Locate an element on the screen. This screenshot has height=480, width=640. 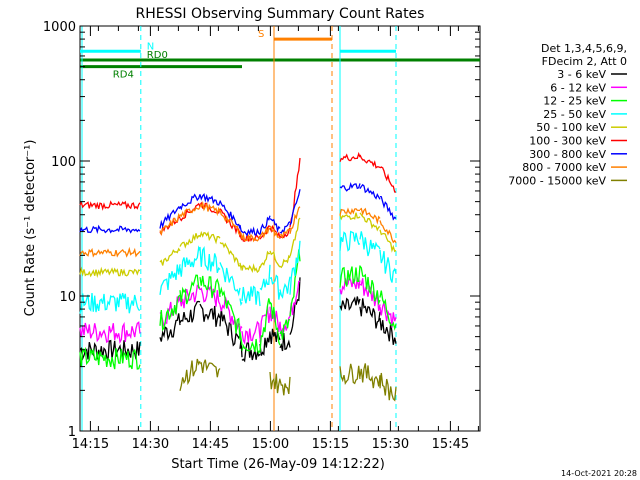
legend-label: 50 - 100 keV is located at coordinates (571, 127).